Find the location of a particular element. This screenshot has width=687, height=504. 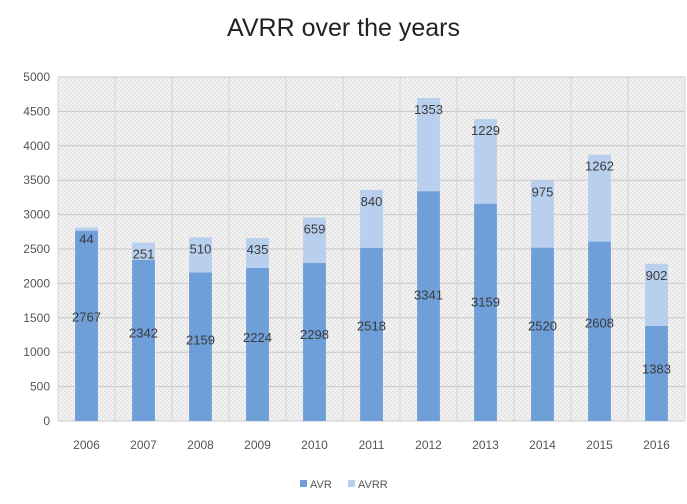

bar-avr-2008 is located at coordinates (200, 346).